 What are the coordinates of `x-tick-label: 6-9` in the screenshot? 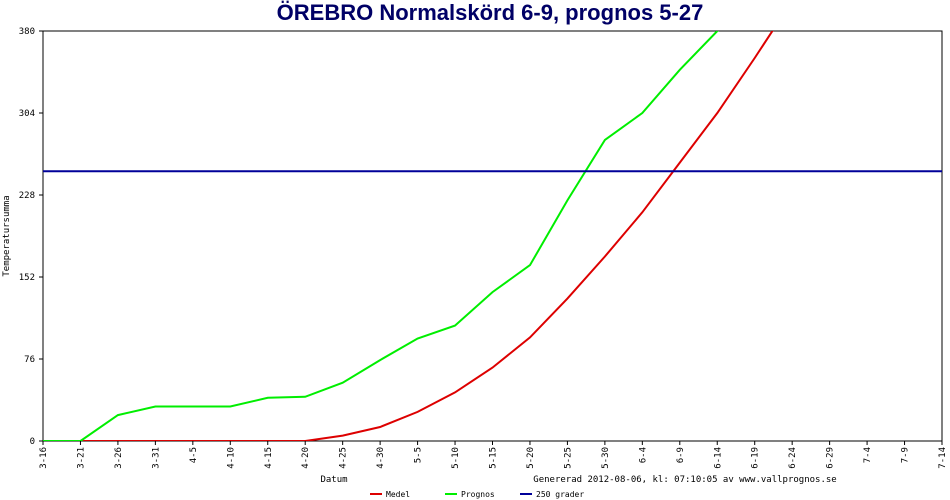 It's located at (681, 455).